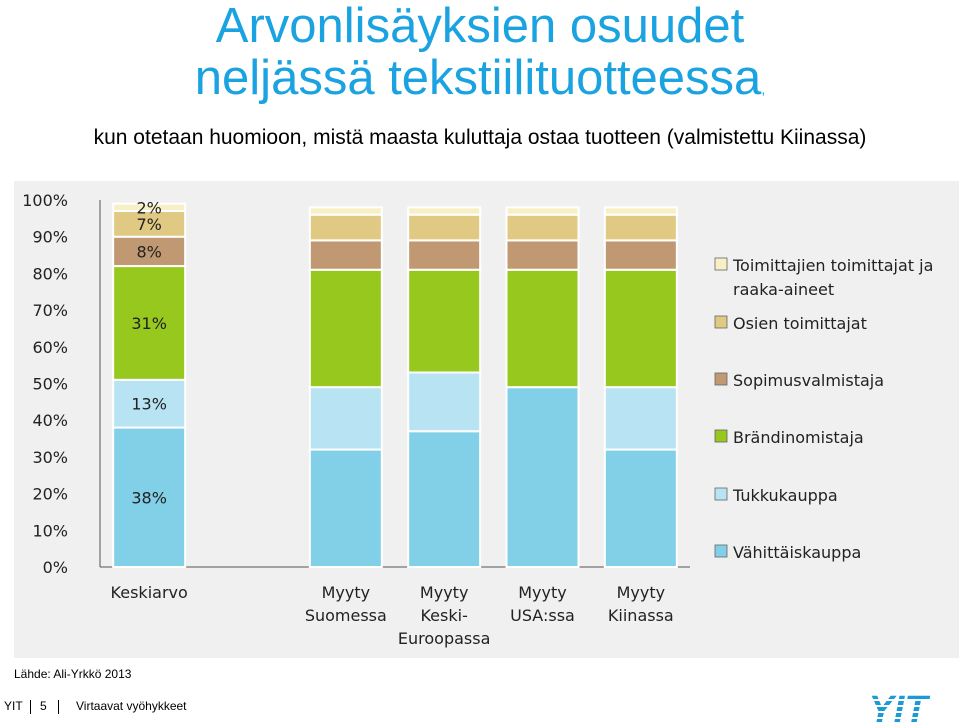 The height and width of the screenshot is (725, 960). What do you see at coordinates (542, 615) in the screenshot?
I see `x-tick-label: USA:ssa` at bounding box center [542, 615].